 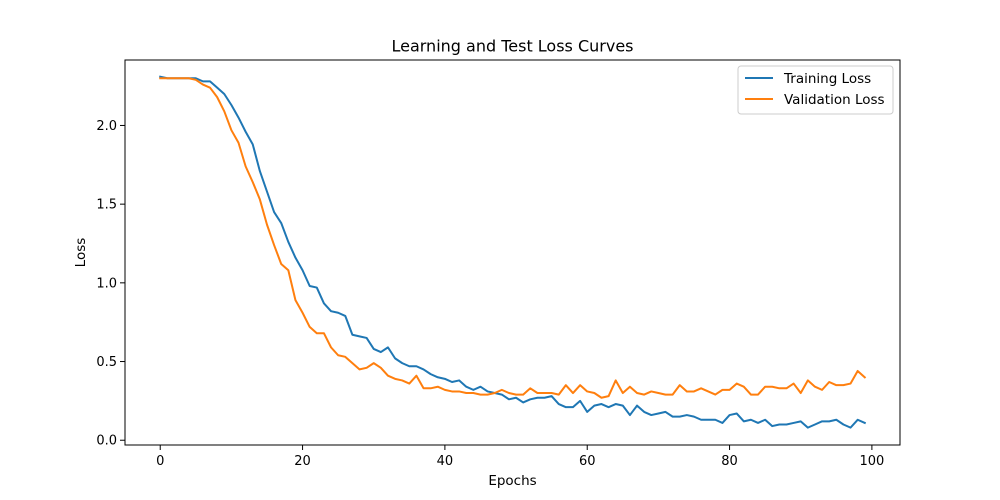 I want to click on legend-label-training-loss: Training Loss, so click(x=827, y=79).